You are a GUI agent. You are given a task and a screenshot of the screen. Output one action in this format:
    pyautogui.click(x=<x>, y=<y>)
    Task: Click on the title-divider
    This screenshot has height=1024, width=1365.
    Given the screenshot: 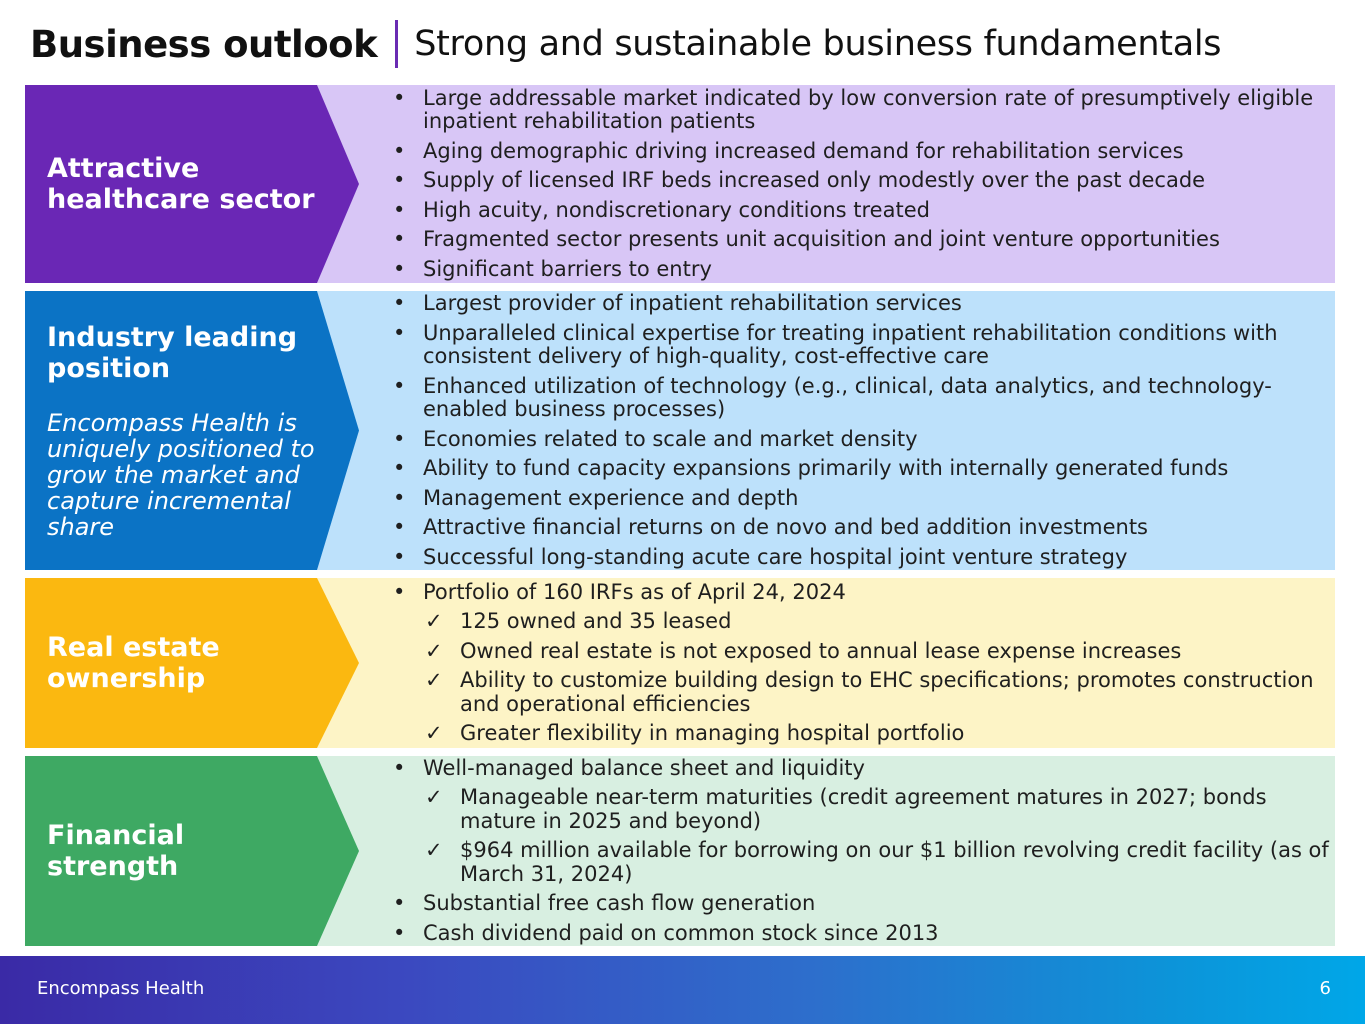 What is the action you would take?
    pyautogui.click(x=397, y=44)
    